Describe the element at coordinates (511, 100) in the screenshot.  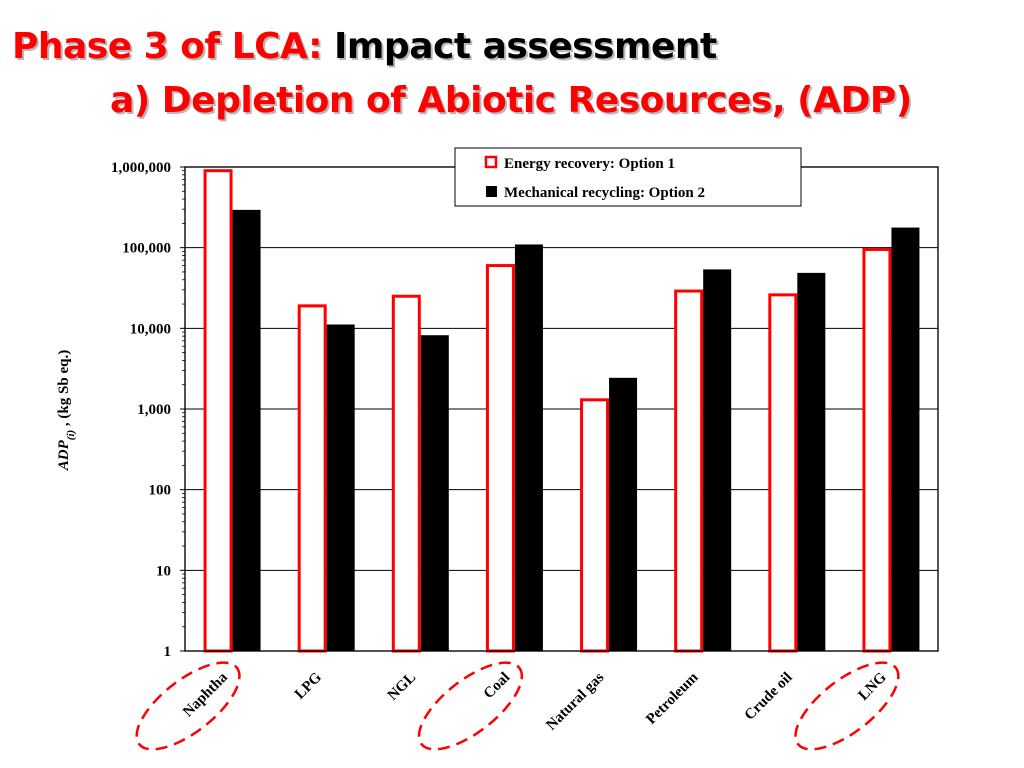
I see `slide-subtitle: a) Depletion of Abiotic Resources, (ADP)` at that location.